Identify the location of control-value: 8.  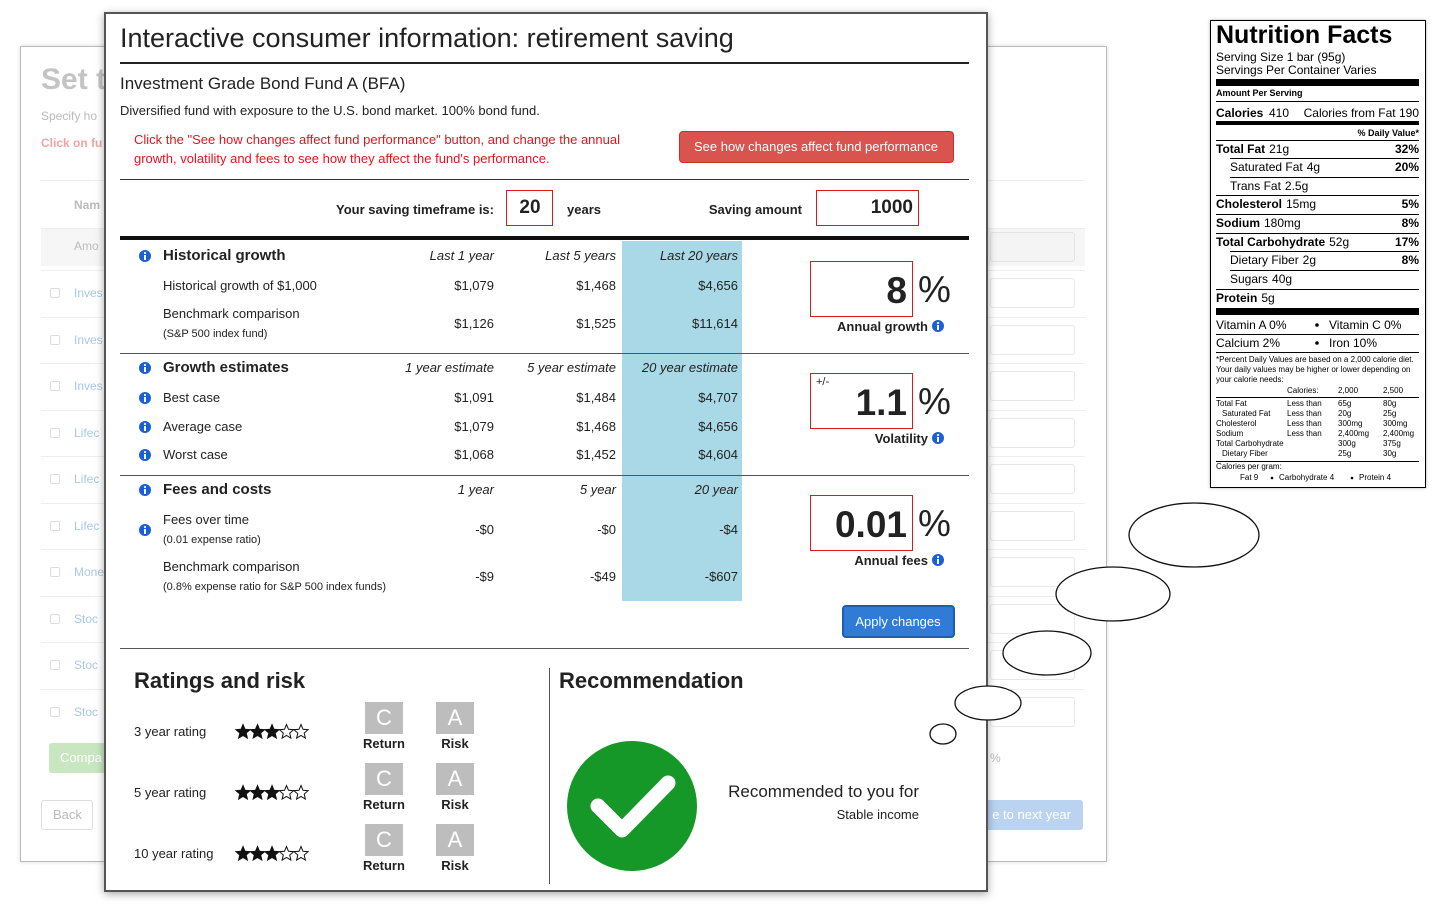
(896, 290).